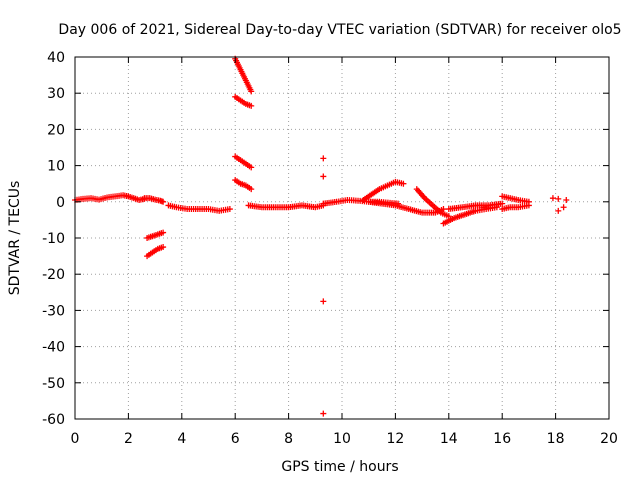 This screenshot has height=480, width=640. Describe the element at coordinates (53, 348) in the screenshot. I see `y-tick-label: -40` at that location.